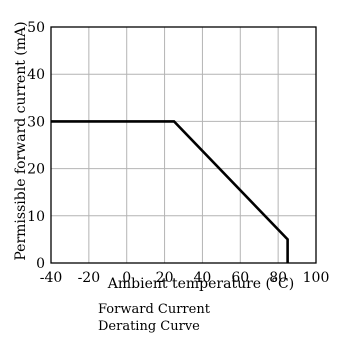 Image resolution: width=345 pixels, height=358 pixels. Describe the element at coordinates (240, 278) in the screenshot. I see `x-tick-label: 60` at that location.